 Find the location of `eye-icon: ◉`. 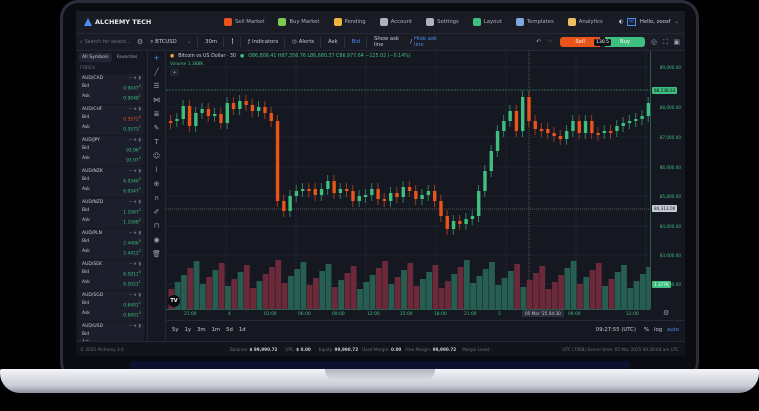

eye-icon: ◉ is located at coordinates (156, 240).